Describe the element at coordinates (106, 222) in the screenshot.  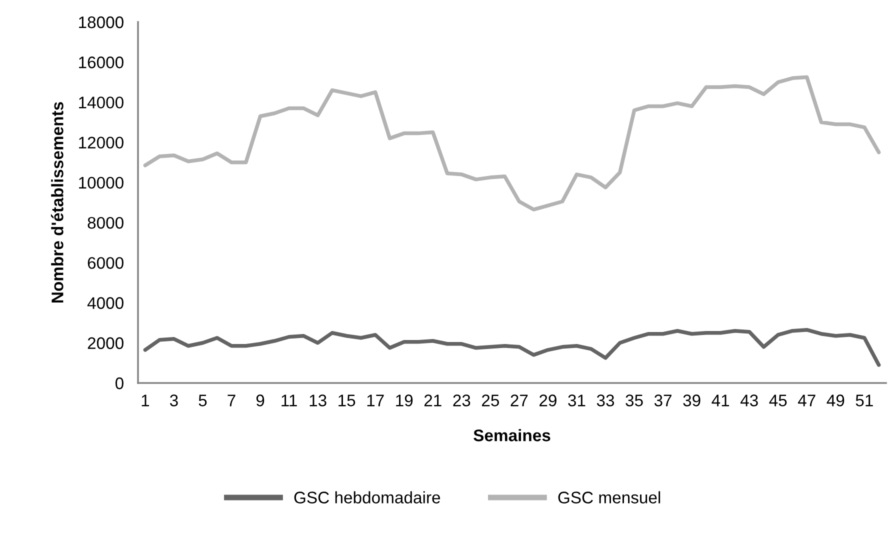
I see `y-tick-label: 8000` at that location.